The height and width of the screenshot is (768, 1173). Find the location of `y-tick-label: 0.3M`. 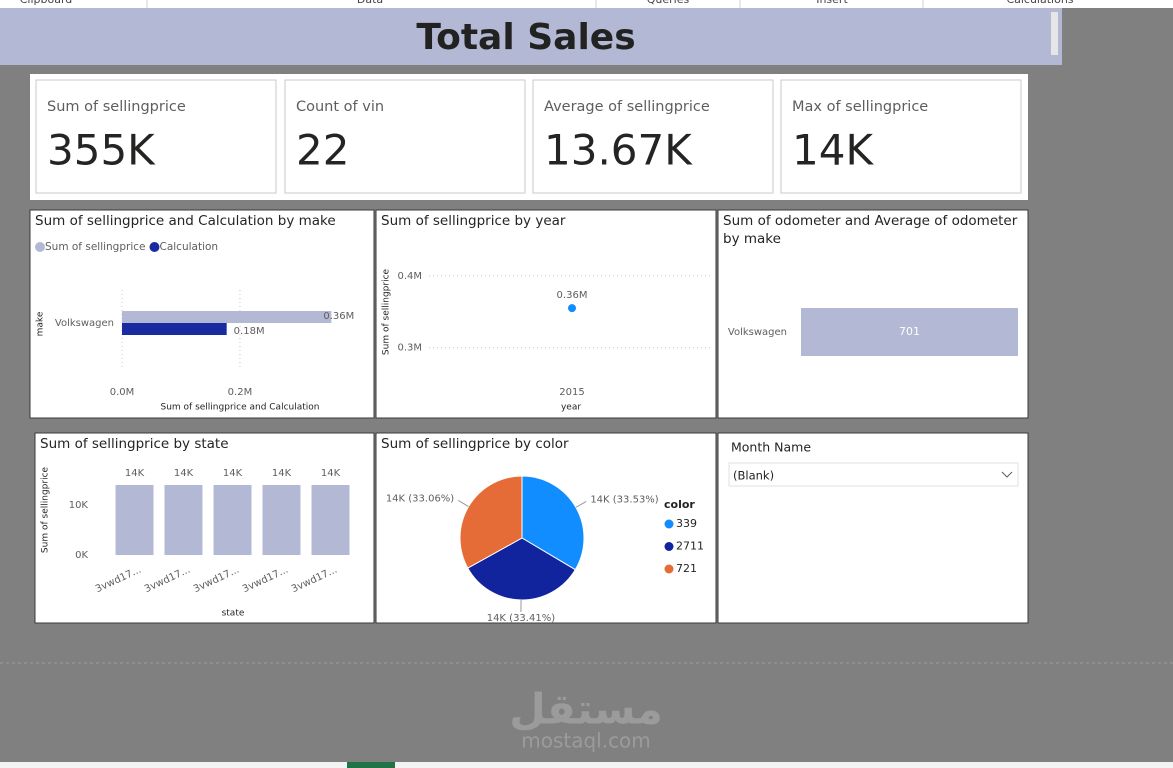

y-tick-label: 0.3M is located at coordinates (409, 348).